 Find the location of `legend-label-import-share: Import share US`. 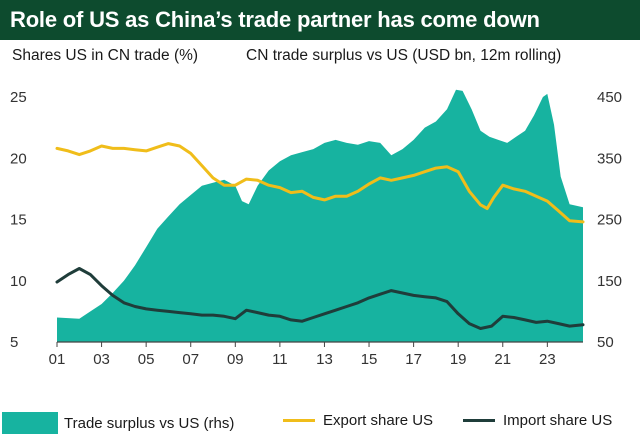

legend-label-import-share: Import share US is located at coordinates (558, 420).